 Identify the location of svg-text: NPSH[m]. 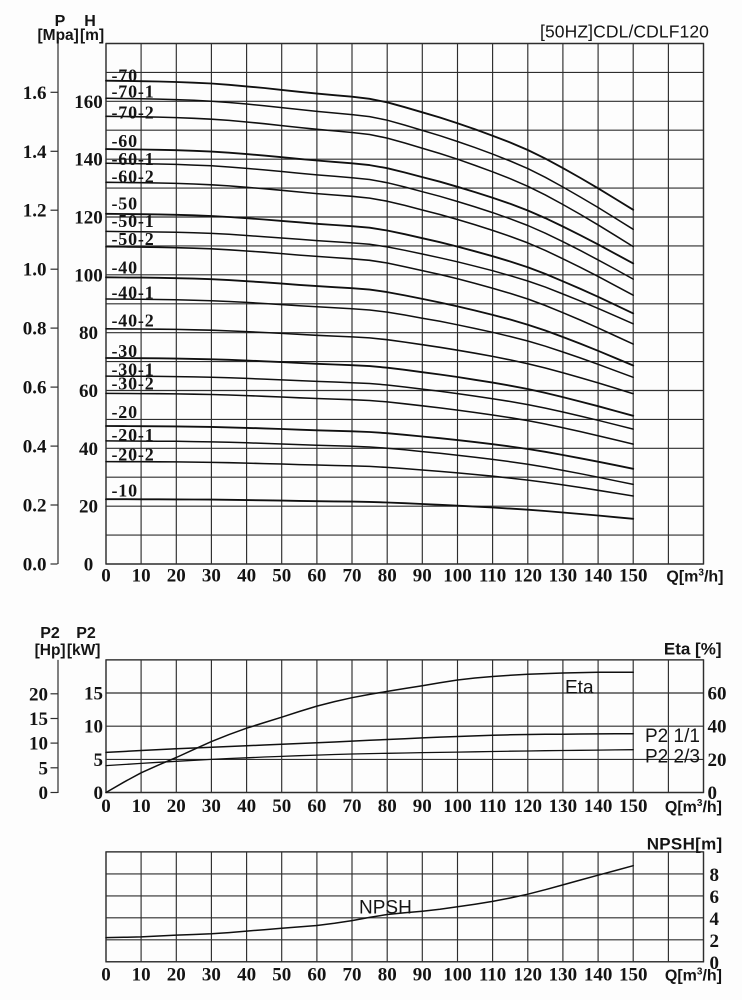
(685, 844).